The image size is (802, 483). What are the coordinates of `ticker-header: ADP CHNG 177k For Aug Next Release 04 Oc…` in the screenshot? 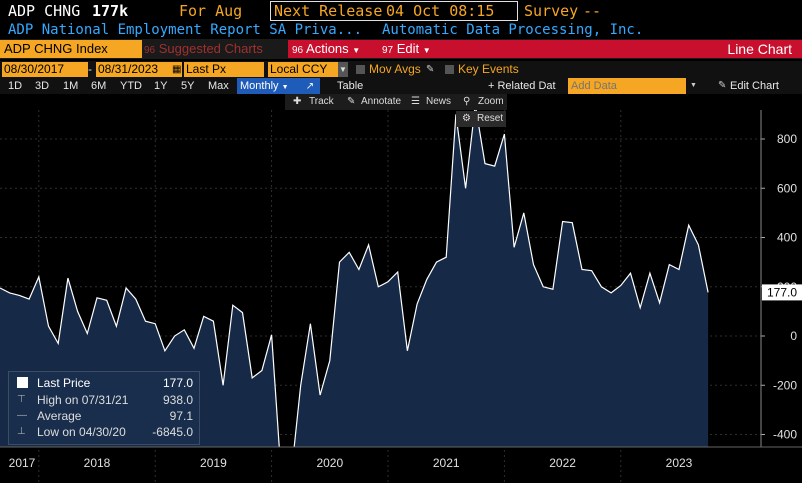 It's located at (401, 11).